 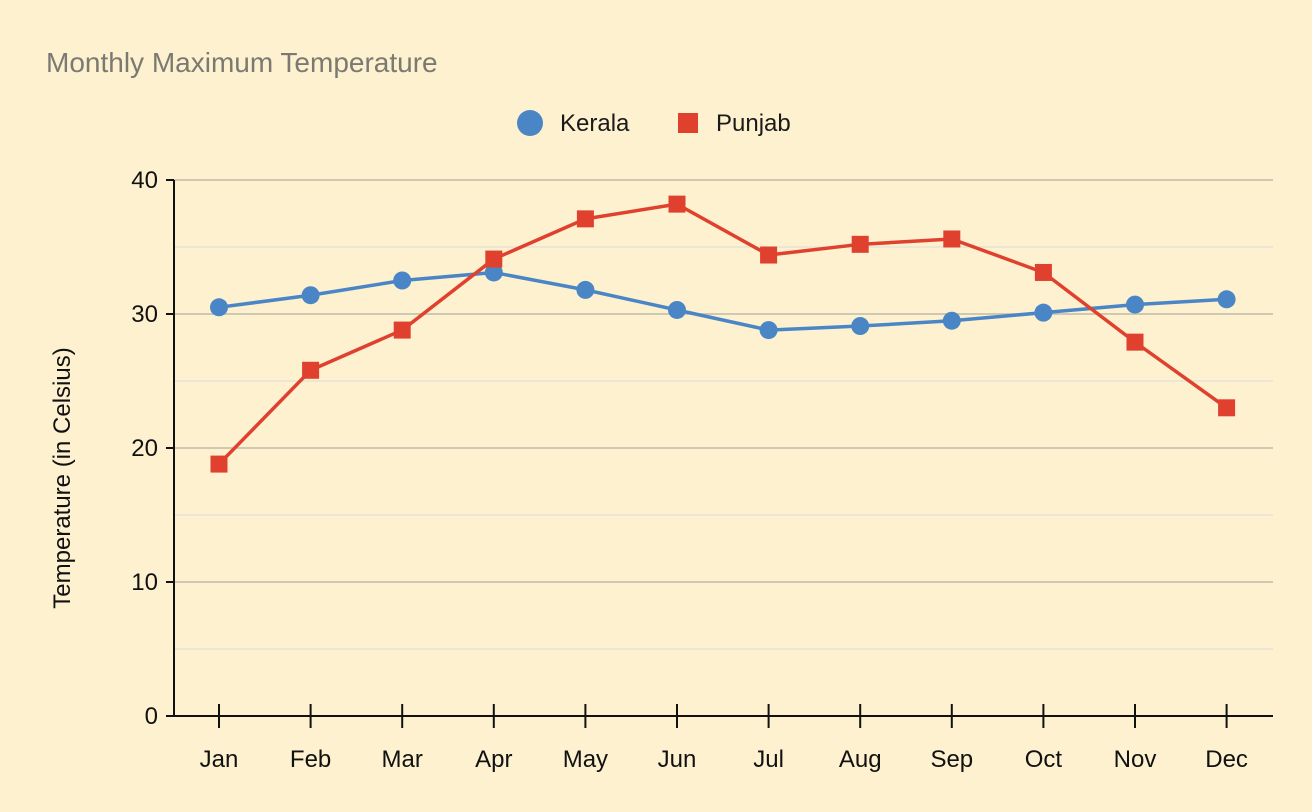 I want to click on legend-label-punjab: Punjab, so click(x=753, y=123).